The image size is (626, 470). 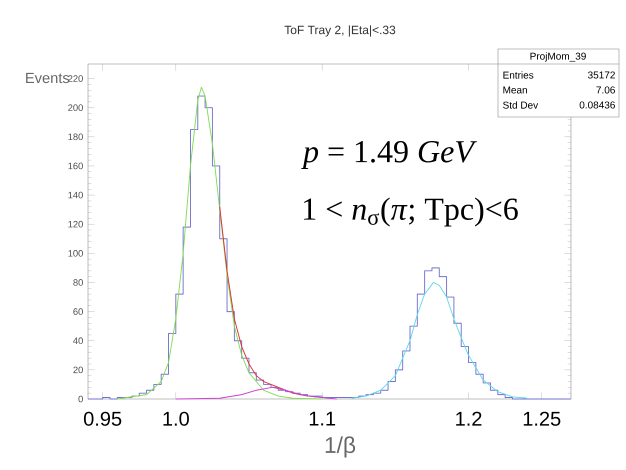 What do you see at coordinates (558, 57) in the screenshot?
I see `text: ProjMom_39` at bounding box center [558, 57].